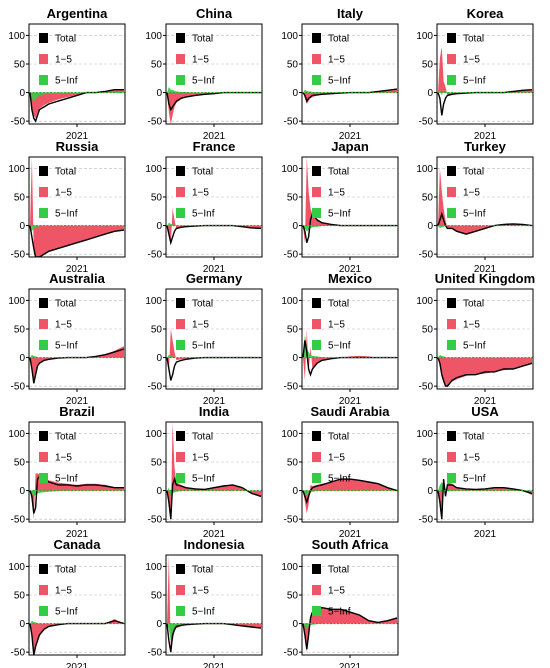  Describe the element at coordinates (475, 207) in the screenshot. I see `panel-turkey: Turkey -50 0 50 100 2021 Total 1−5 5−Inf` at that location.